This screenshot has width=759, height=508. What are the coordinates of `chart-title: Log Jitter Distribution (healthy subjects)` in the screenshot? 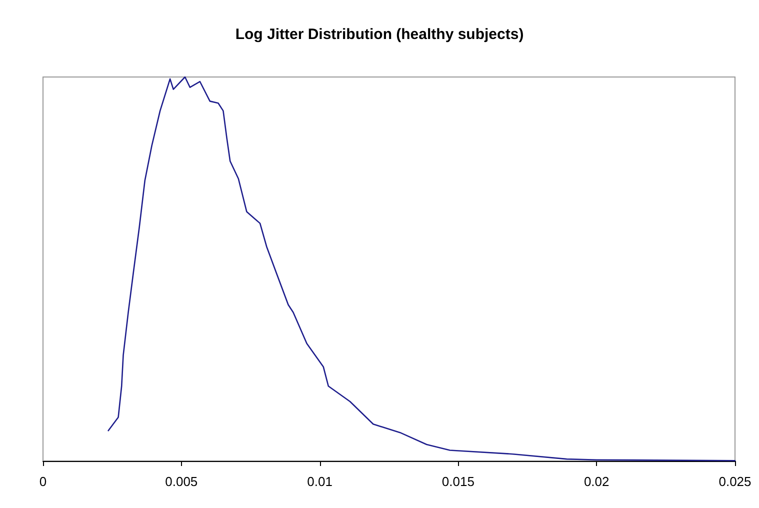 It's located at (379, 34).